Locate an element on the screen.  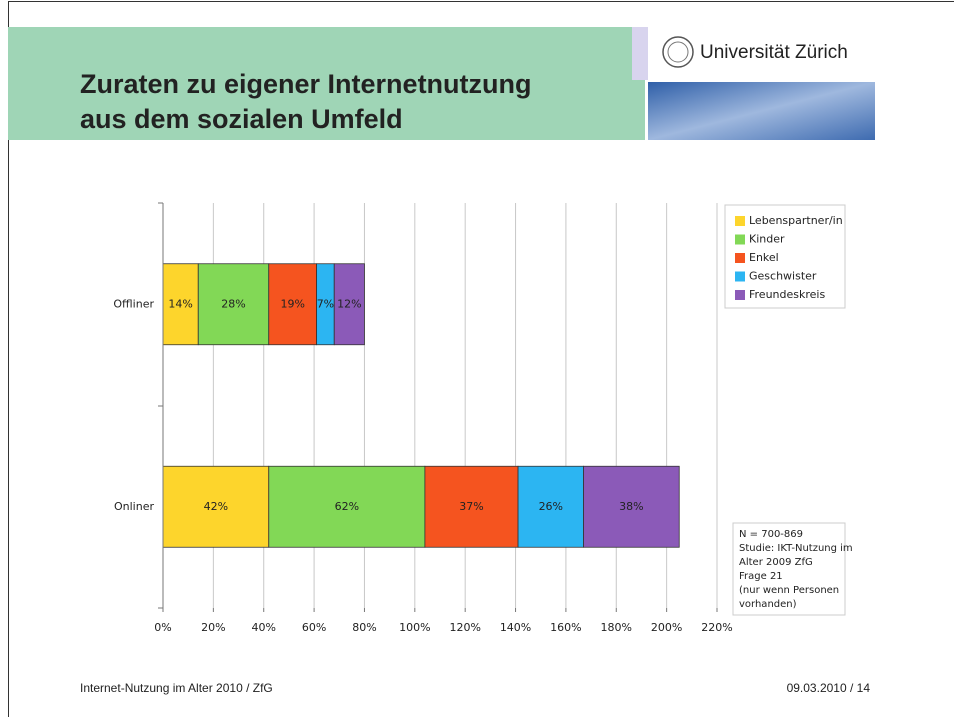
title-line: Zuraten zu eigener Internetnutzung is located at coordinates (306, 84).